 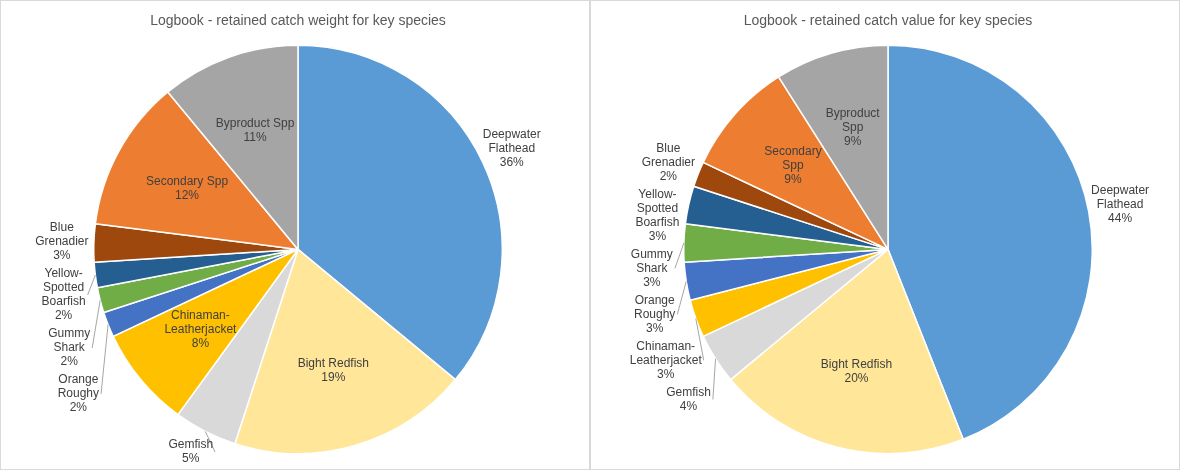 What do you see at coordinates (298, 20) in the screenshot?
I see `chart-title: Logbook - retained catch weight for key species` at bounding box center [298, 20].